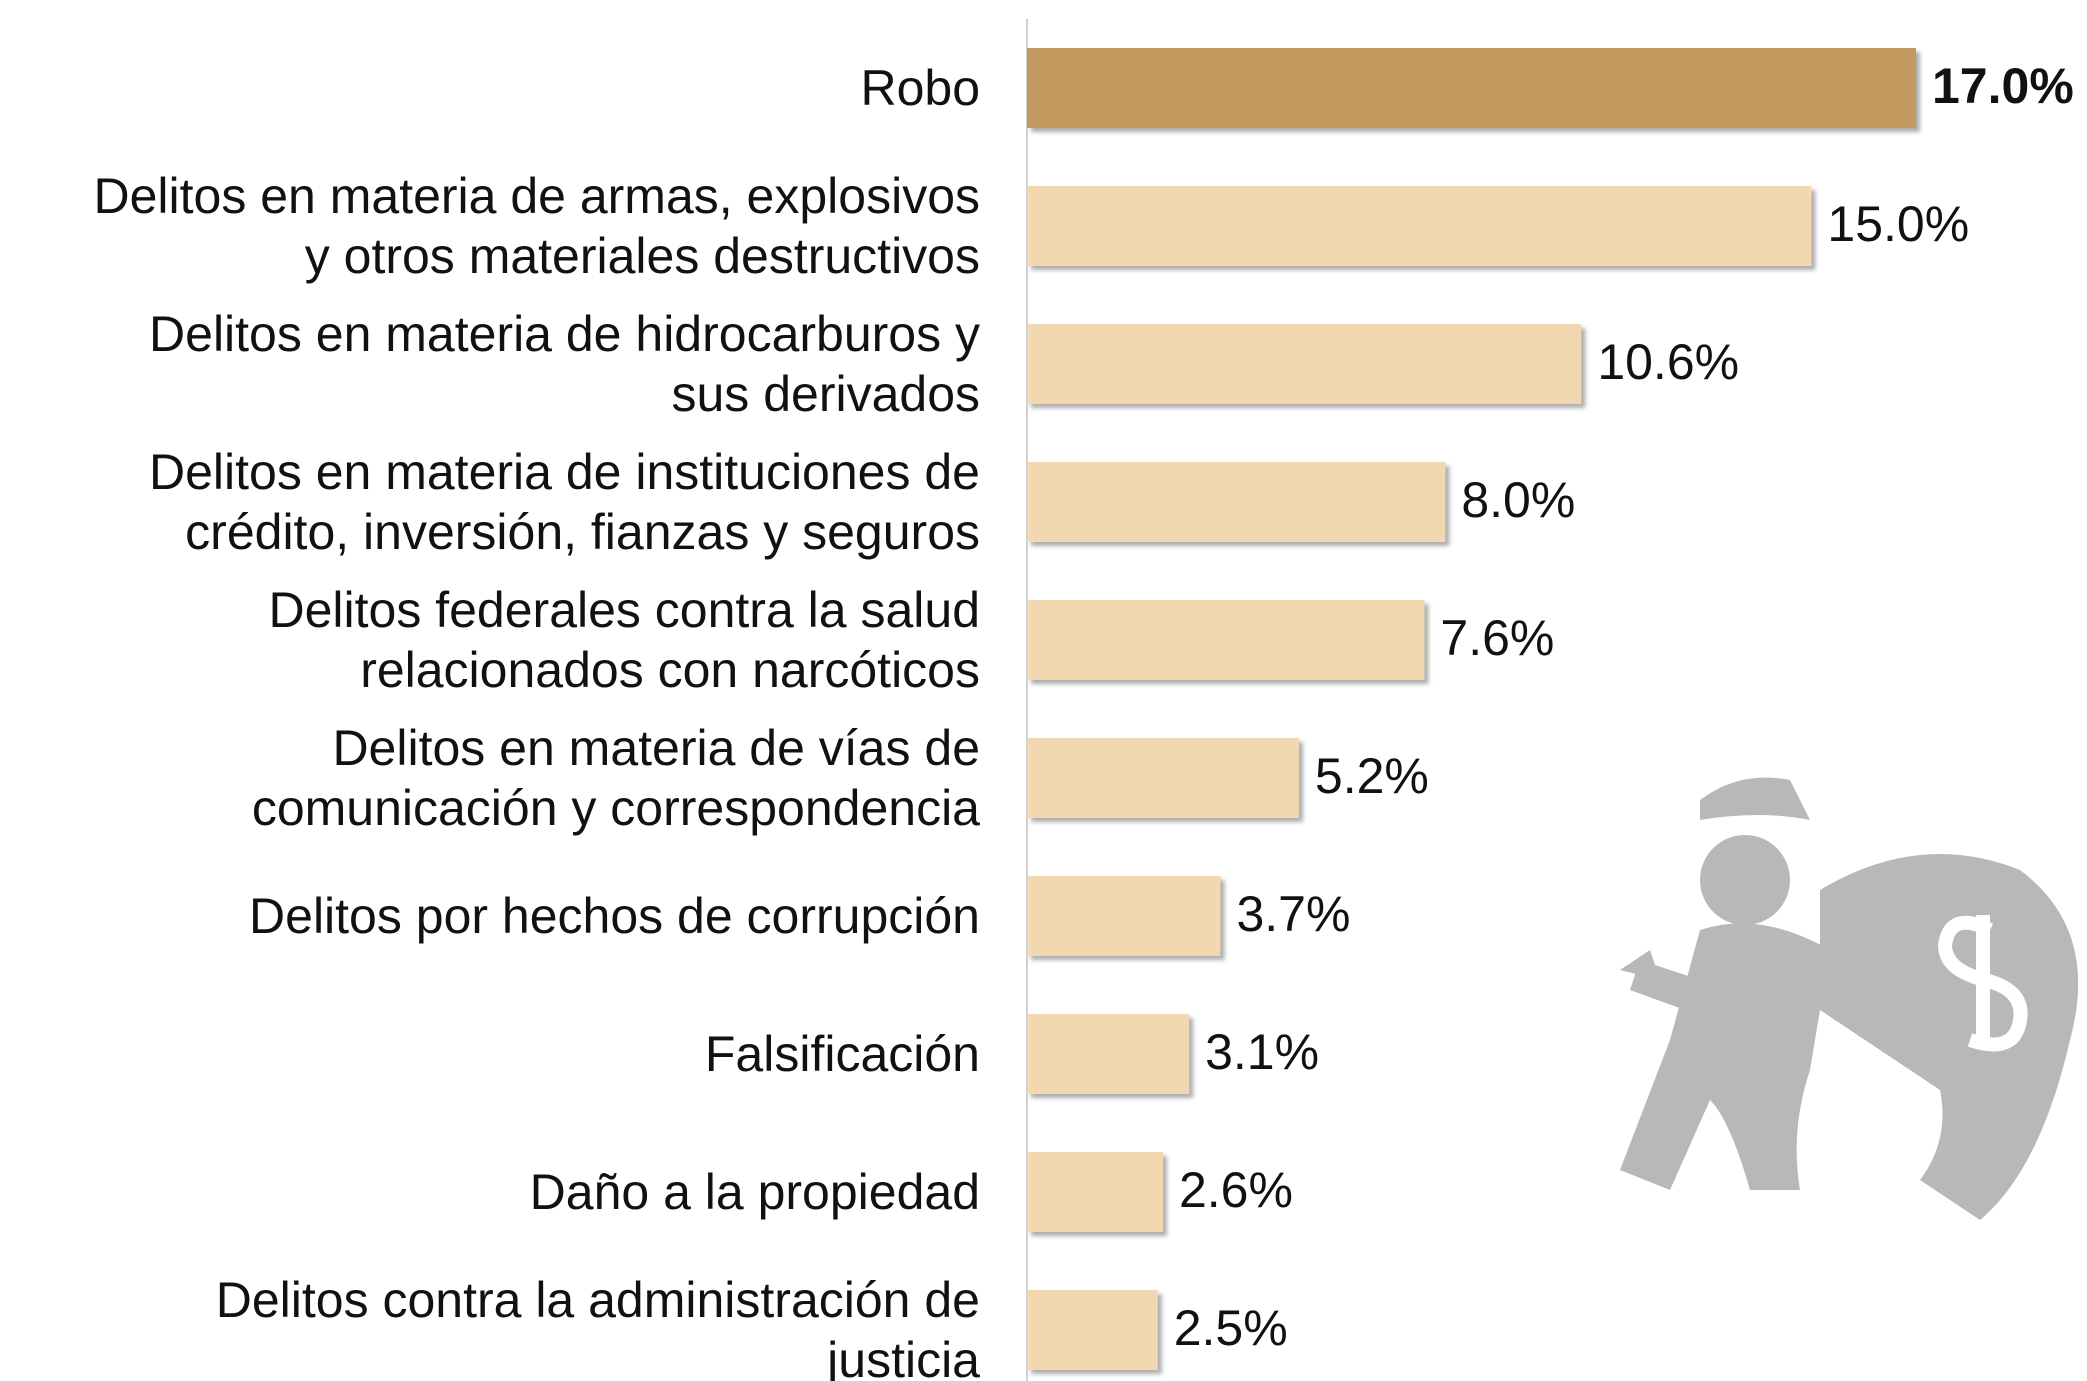  What do you see at coordinates (2003, 86) in the screenshot?
I see `value-label: 17.0%` at bounding box center [2003, 86].